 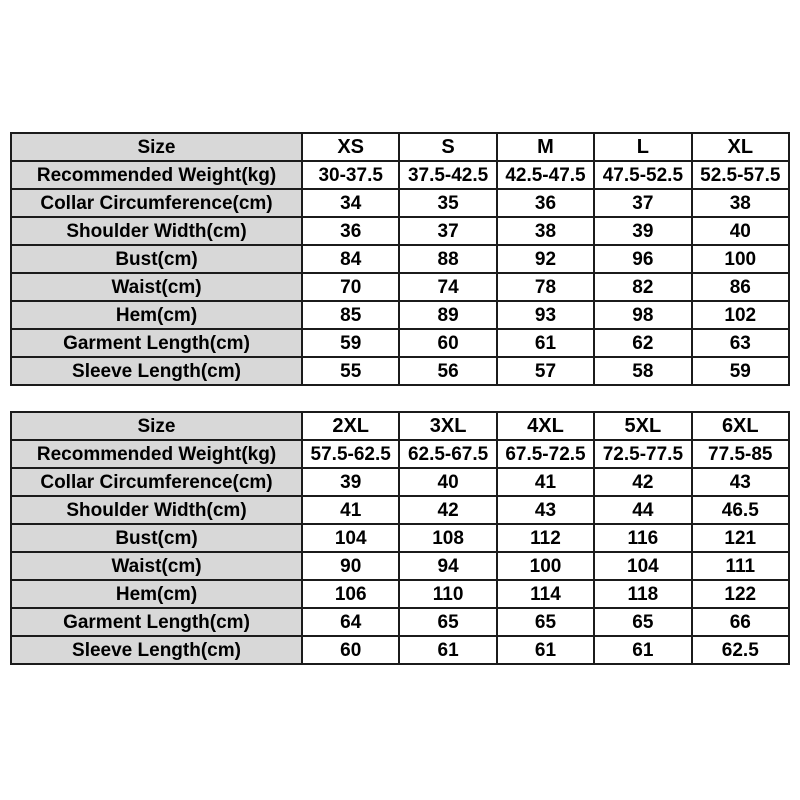 I want to click on measurement-value: 85, so click(x=350, y=315).